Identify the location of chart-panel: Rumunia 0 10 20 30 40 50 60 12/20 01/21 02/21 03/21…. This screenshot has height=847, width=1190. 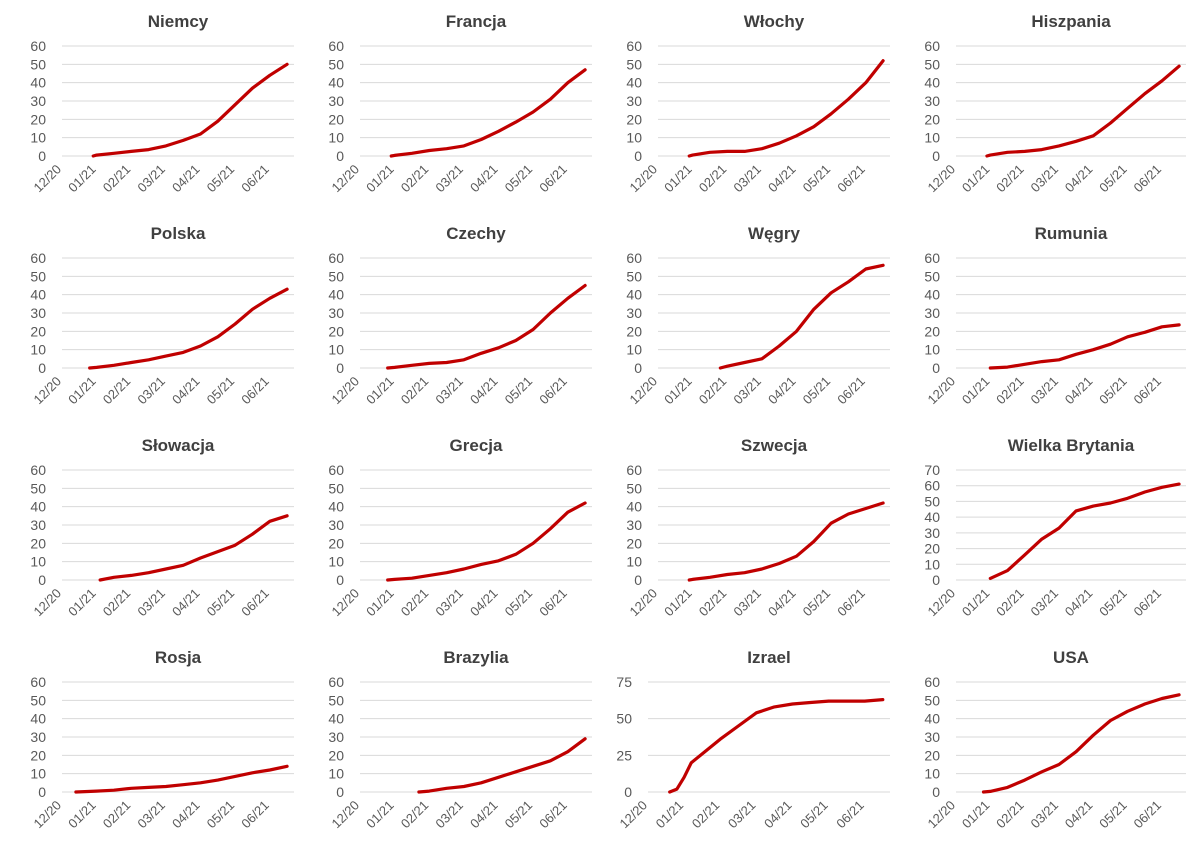
(1055, 316).